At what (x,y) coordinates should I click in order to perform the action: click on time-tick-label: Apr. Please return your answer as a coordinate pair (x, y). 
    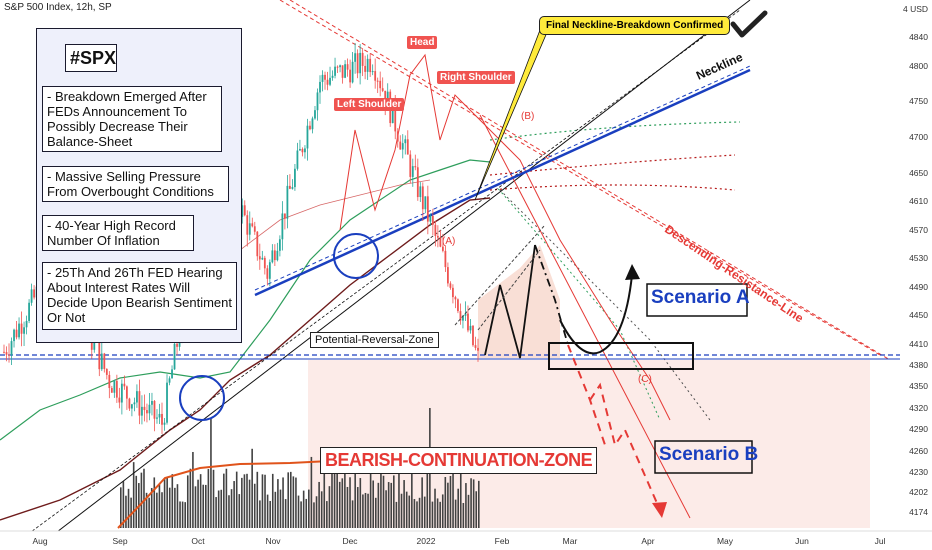
    Looking at the image, I should click on (648, 541).